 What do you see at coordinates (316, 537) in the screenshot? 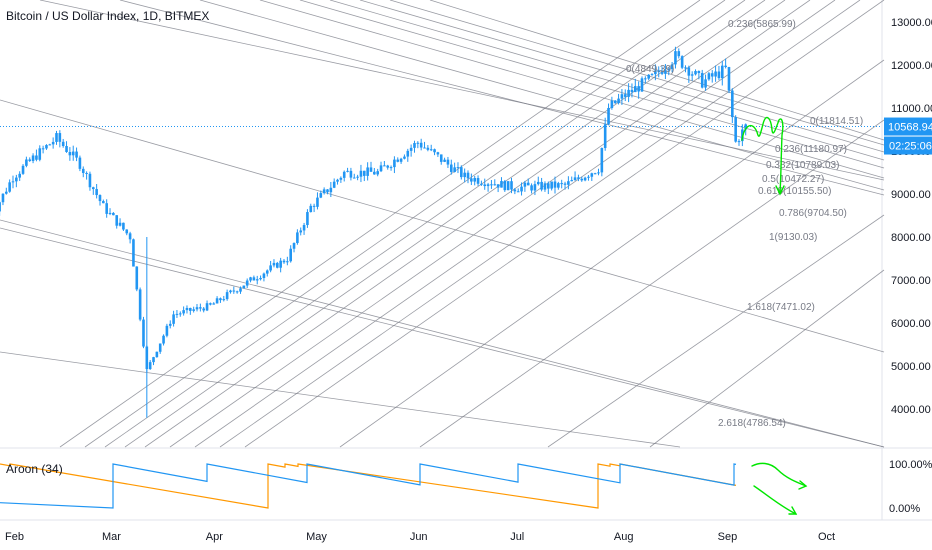
I see `time-tick-3: May` at bounding box center [316, 537].